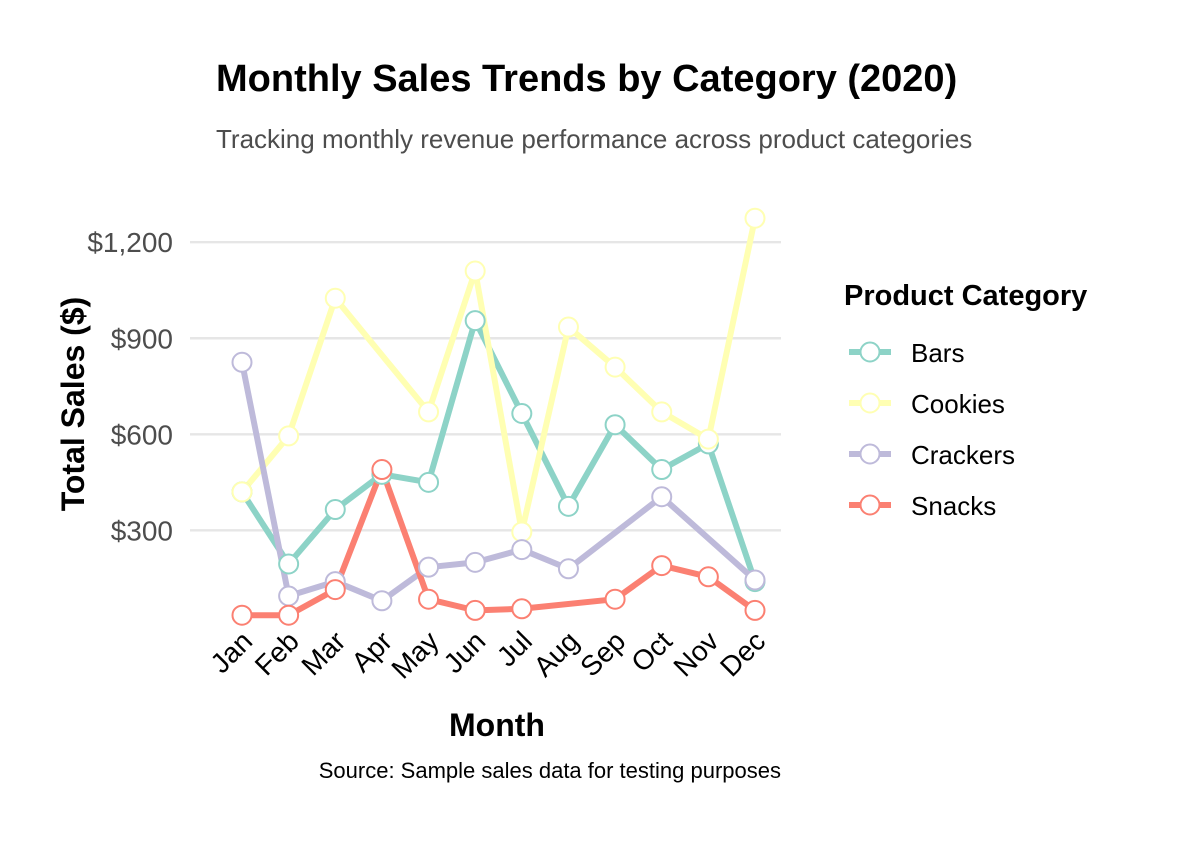 The width and height of the screenshot is (1177, 849). Describe the element at coordinates (602, 653) in the screenshot. I see `x-tick-label: Sep` at that location.